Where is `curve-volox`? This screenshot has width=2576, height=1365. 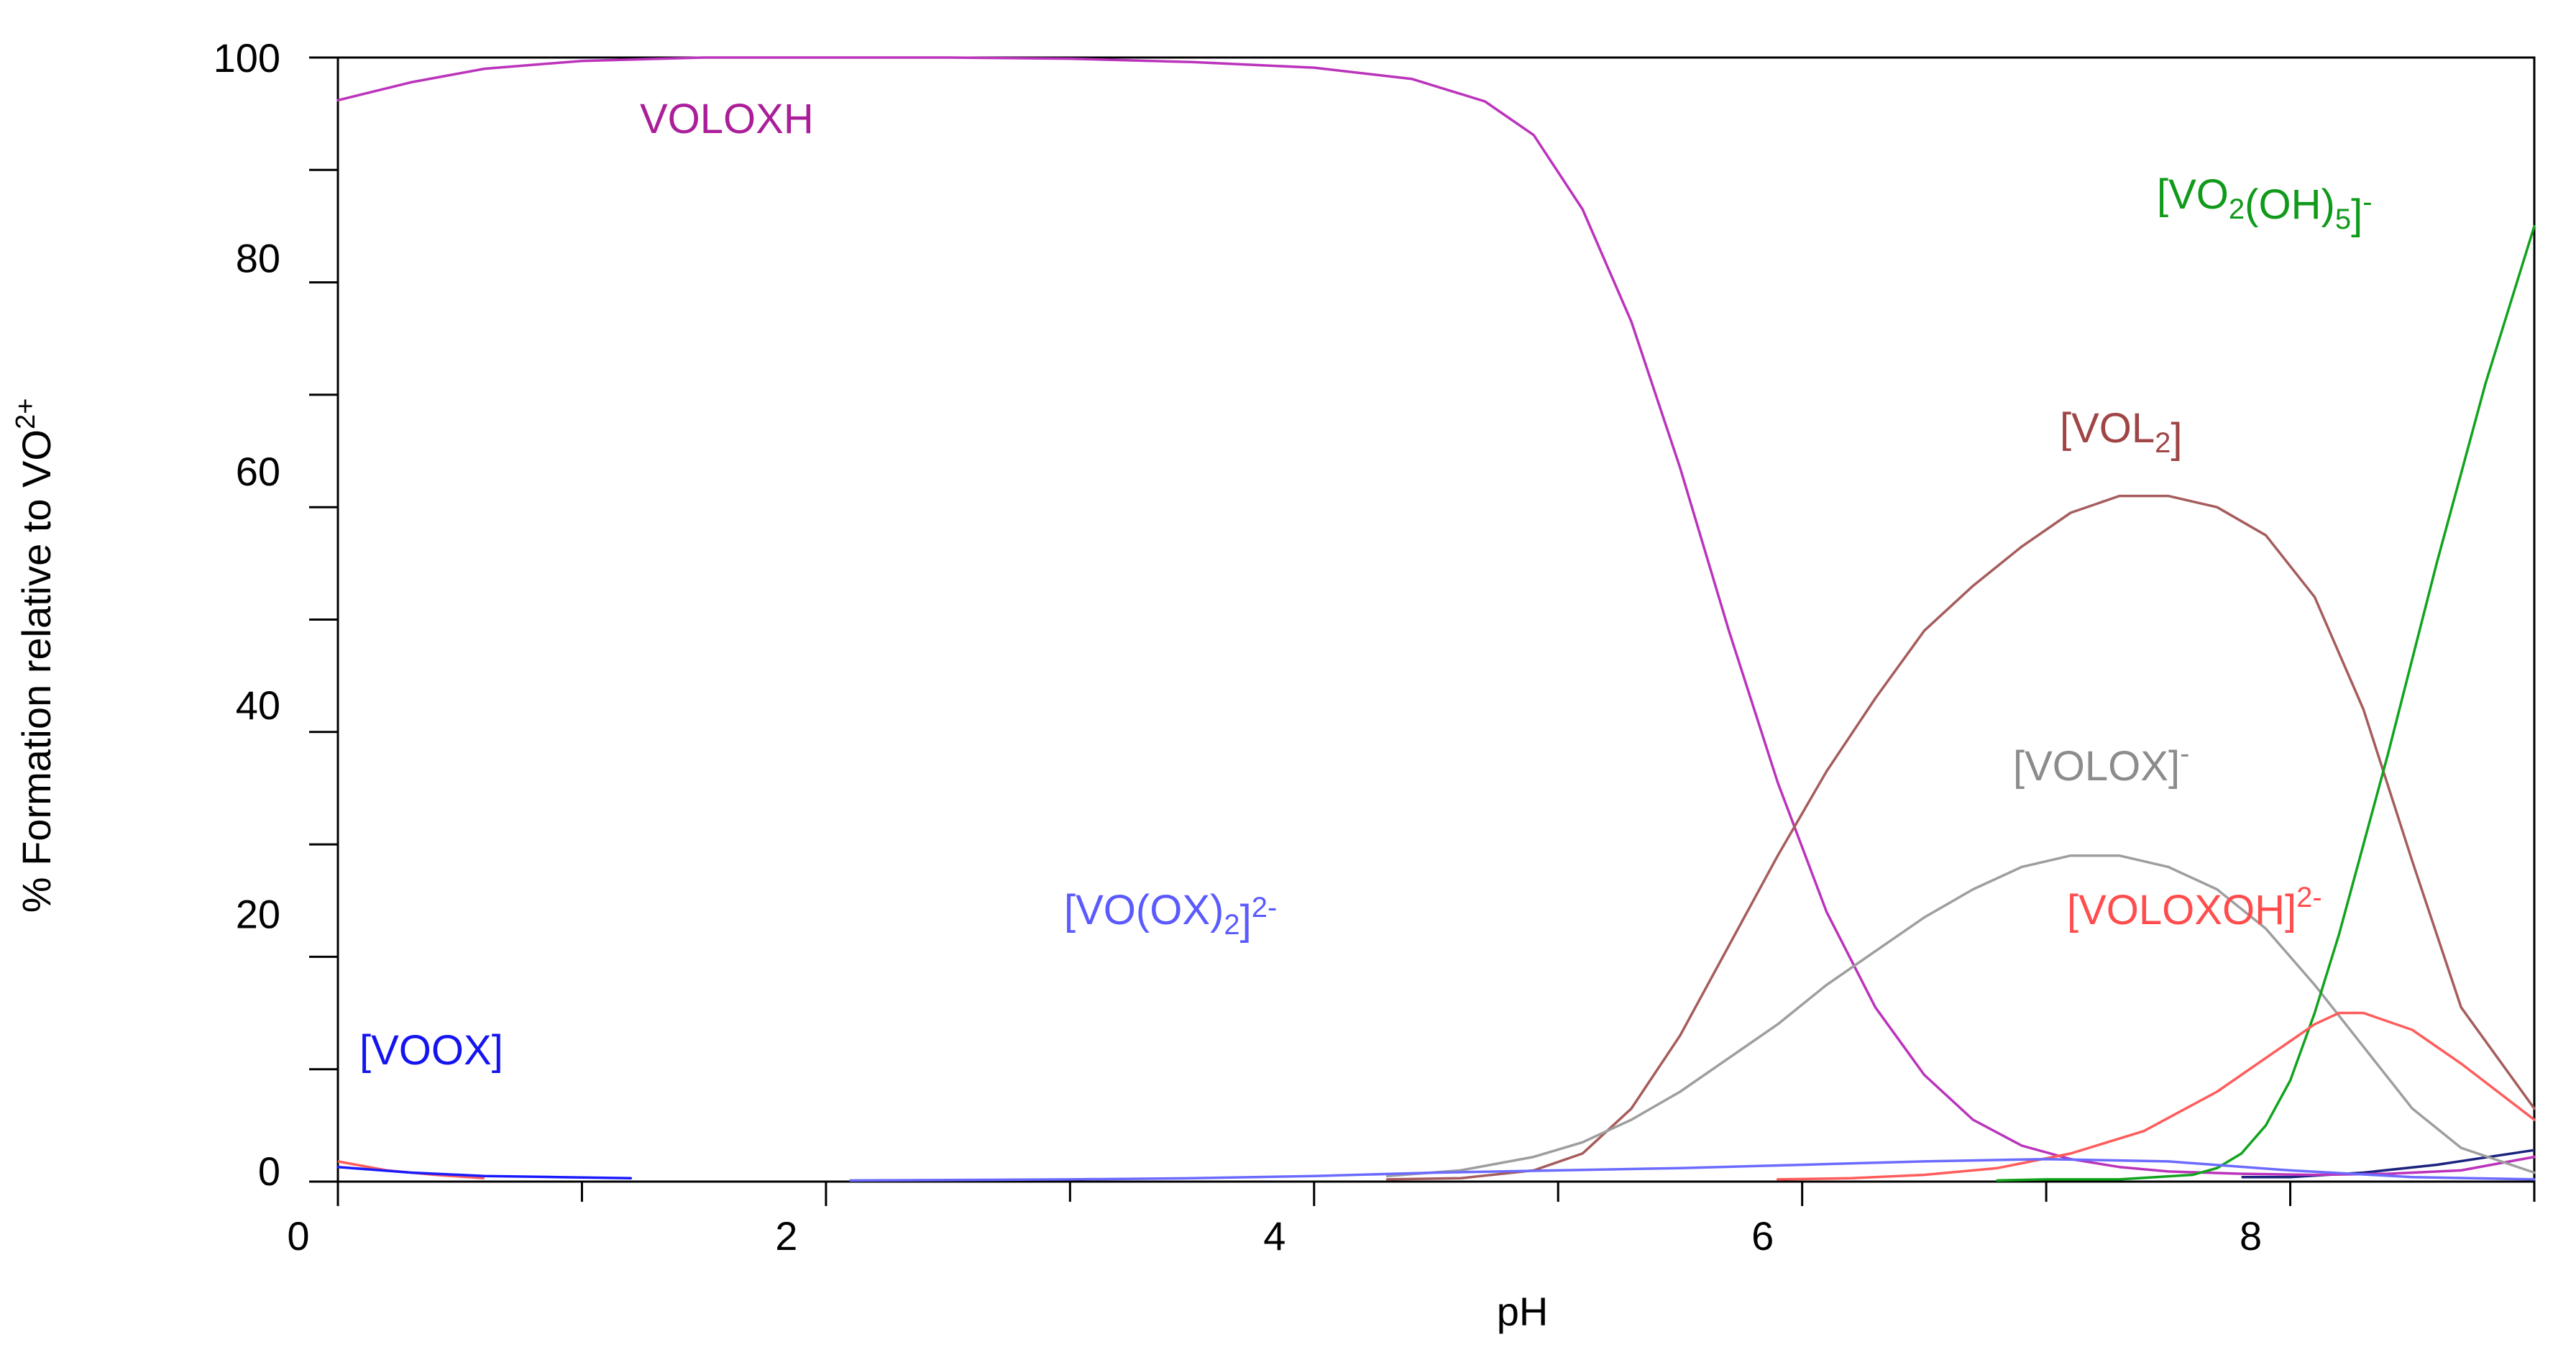 curve-volox is located at coordinates (1960, 1015).